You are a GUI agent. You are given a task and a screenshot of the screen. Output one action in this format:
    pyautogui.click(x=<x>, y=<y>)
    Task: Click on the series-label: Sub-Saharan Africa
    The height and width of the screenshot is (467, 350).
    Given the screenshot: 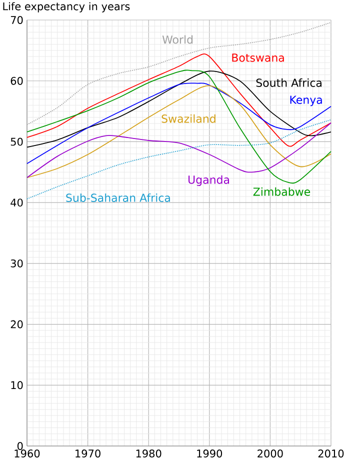 What is the action you would take?
    pyautogui.click(x=118, y=197)
    